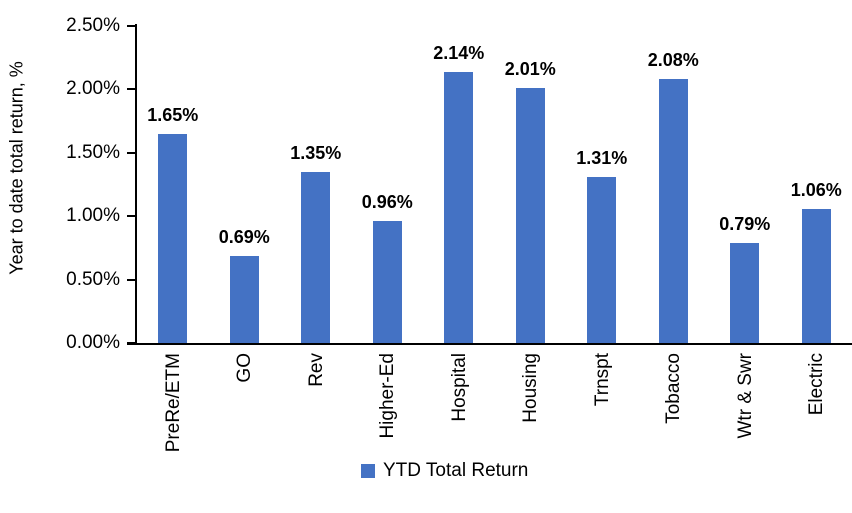 This screenshot has height=513, width=852. Describe the element at coordinates (93, 89) in the screenshot. I see `y-axis-tick-label: 2.00%` at that location.